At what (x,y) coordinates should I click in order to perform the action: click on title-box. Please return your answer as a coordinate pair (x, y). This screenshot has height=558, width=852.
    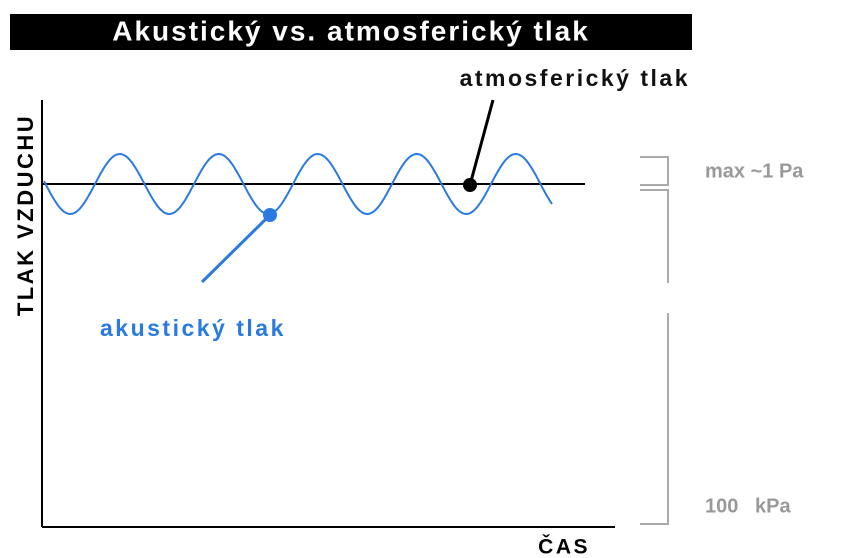
    Looking at the image, I should click on (351, 32).